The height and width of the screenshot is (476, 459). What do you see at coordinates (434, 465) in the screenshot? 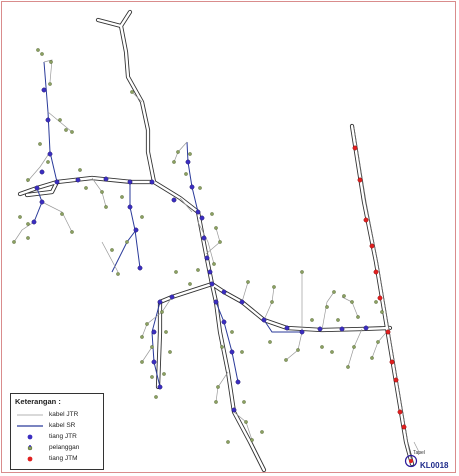
I see `substation-label: KL0018` at bounding box center [434, 465].